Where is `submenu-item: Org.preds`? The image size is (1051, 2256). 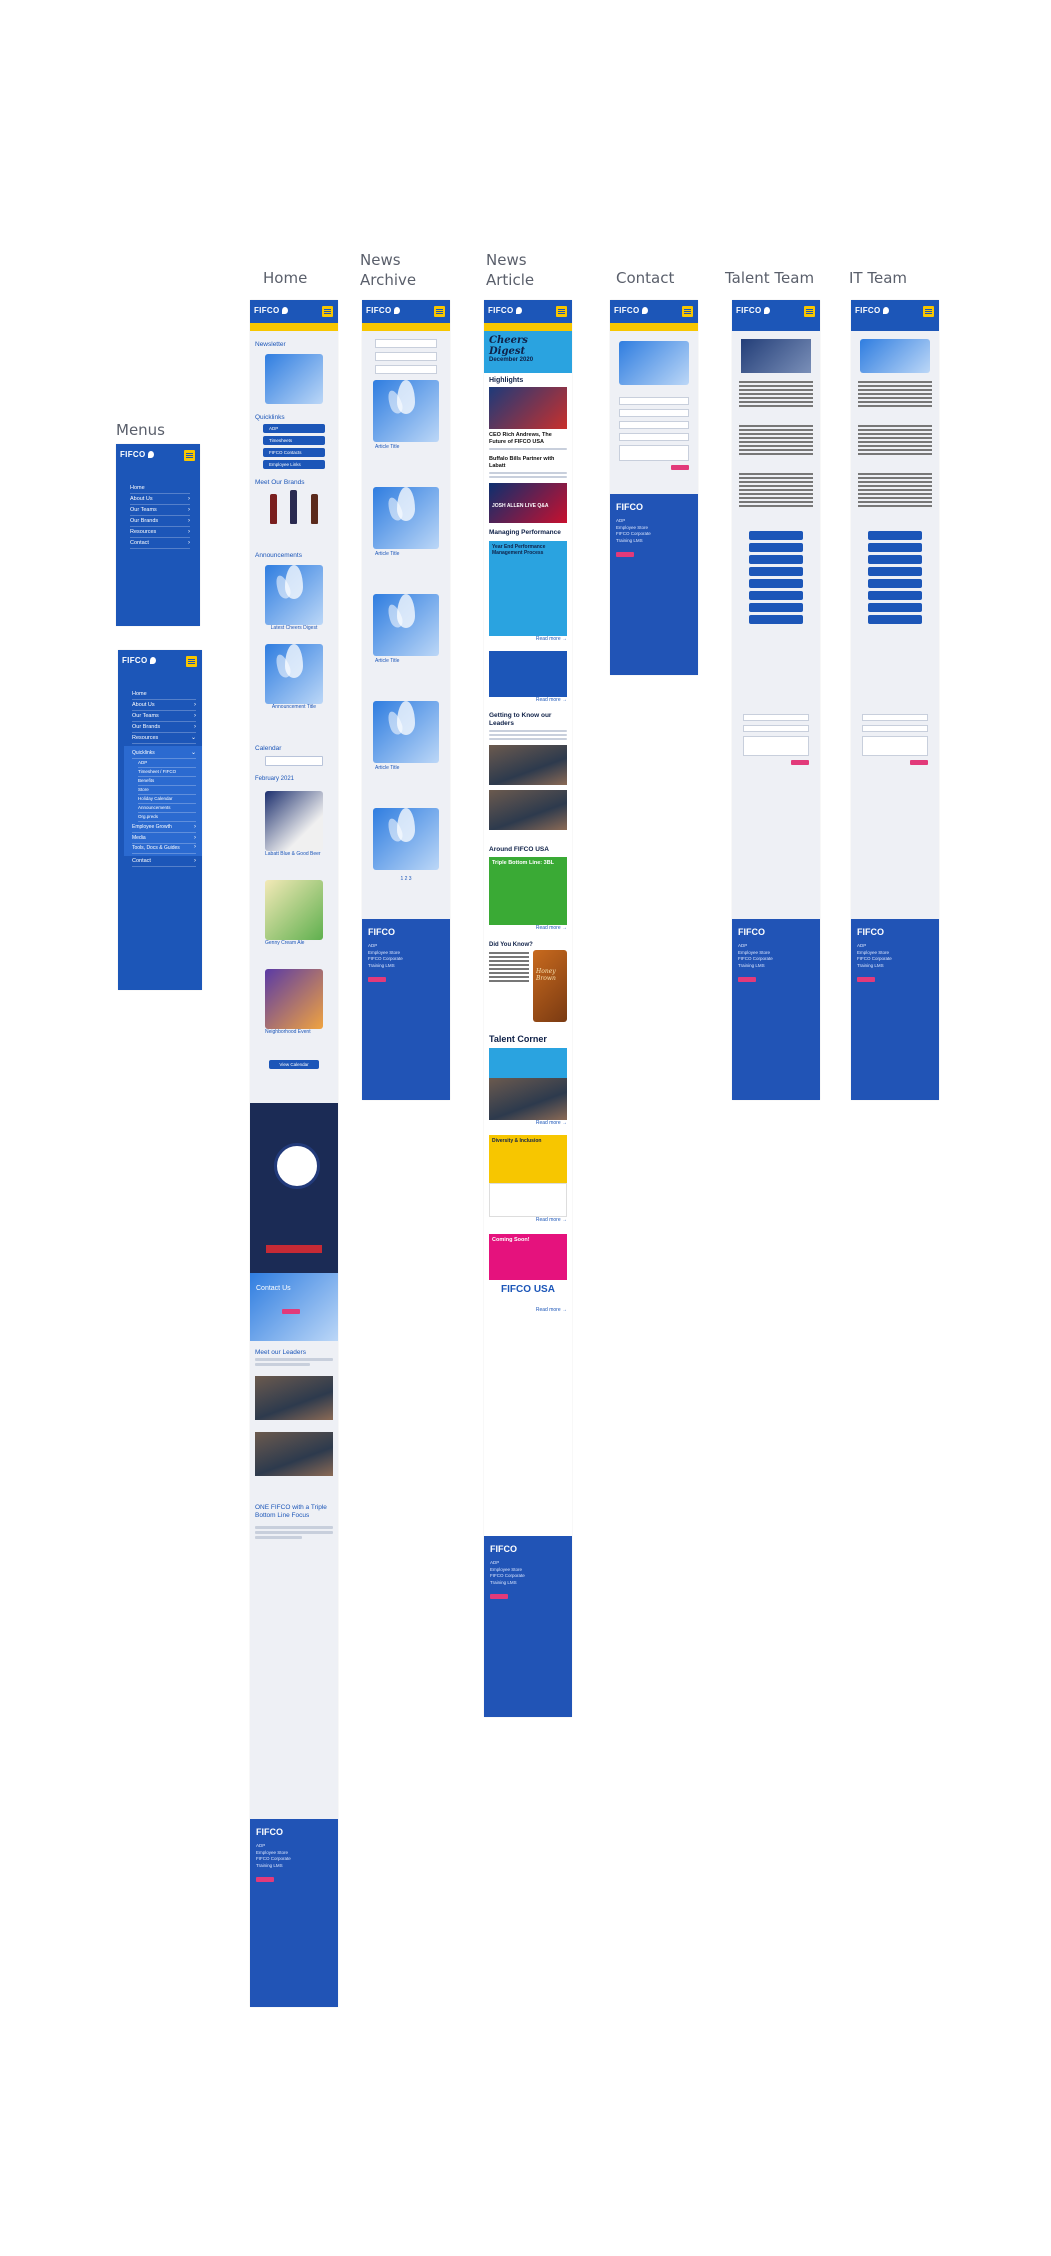
submenu-item: Org.preds is located at coordinates (167, 817).